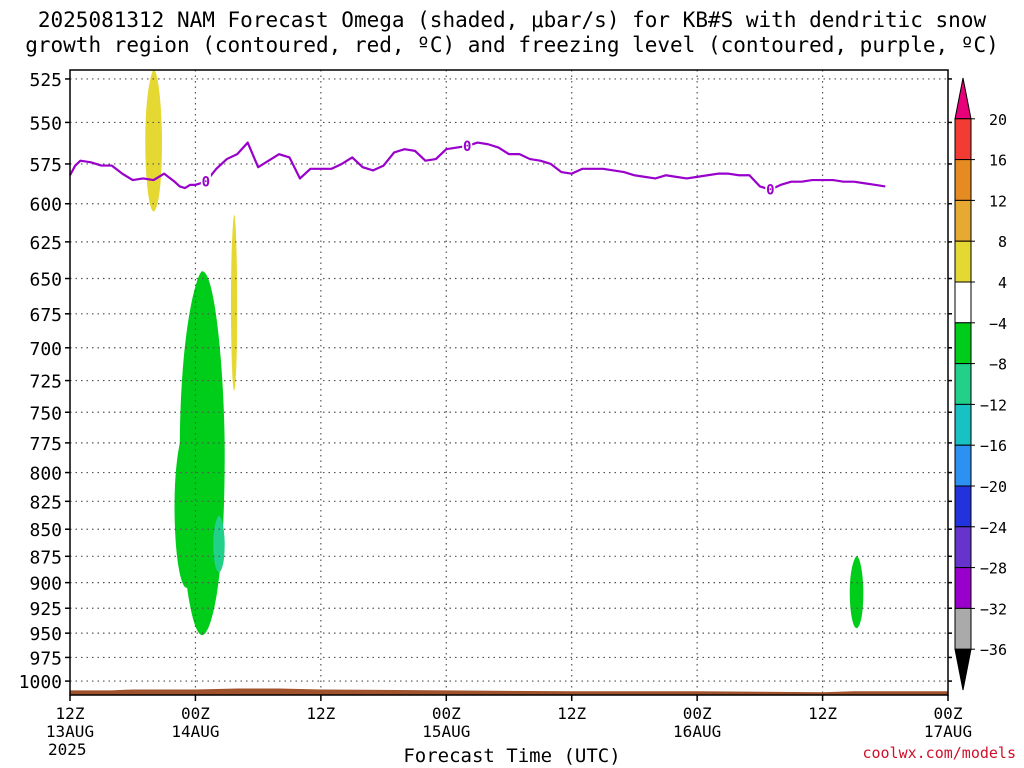 The width and height of the screenshot is (1024, 768). What do you see at coordinates (195, 731) in the screenshot?
I see `x-tick-label: 14AUG` at bounding box center [195, 731].